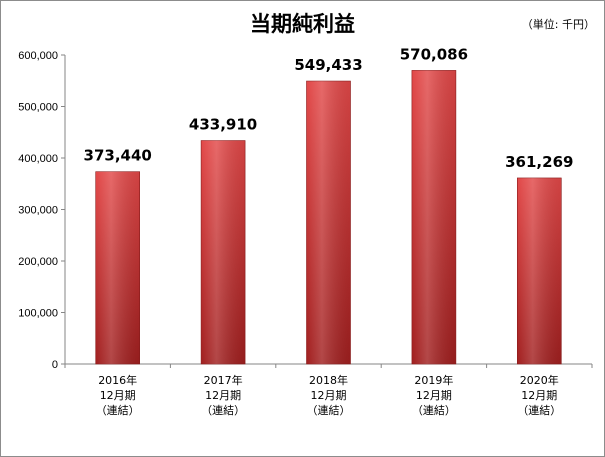 The height and width of the screenshot is (457, 605). What do you see at coordinates (539, 380) in the screenshot?
I see `x-tick-label: 2020年` at bounding box center [539, 380].